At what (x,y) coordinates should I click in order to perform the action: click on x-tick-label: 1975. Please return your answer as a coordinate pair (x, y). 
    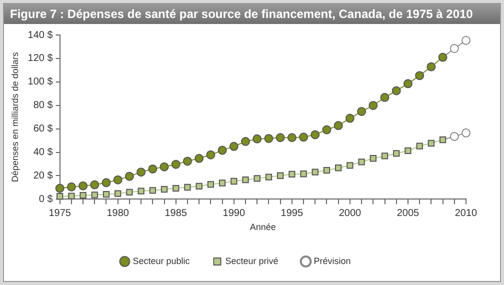
    Looking at the image, I should click on (60, 213).